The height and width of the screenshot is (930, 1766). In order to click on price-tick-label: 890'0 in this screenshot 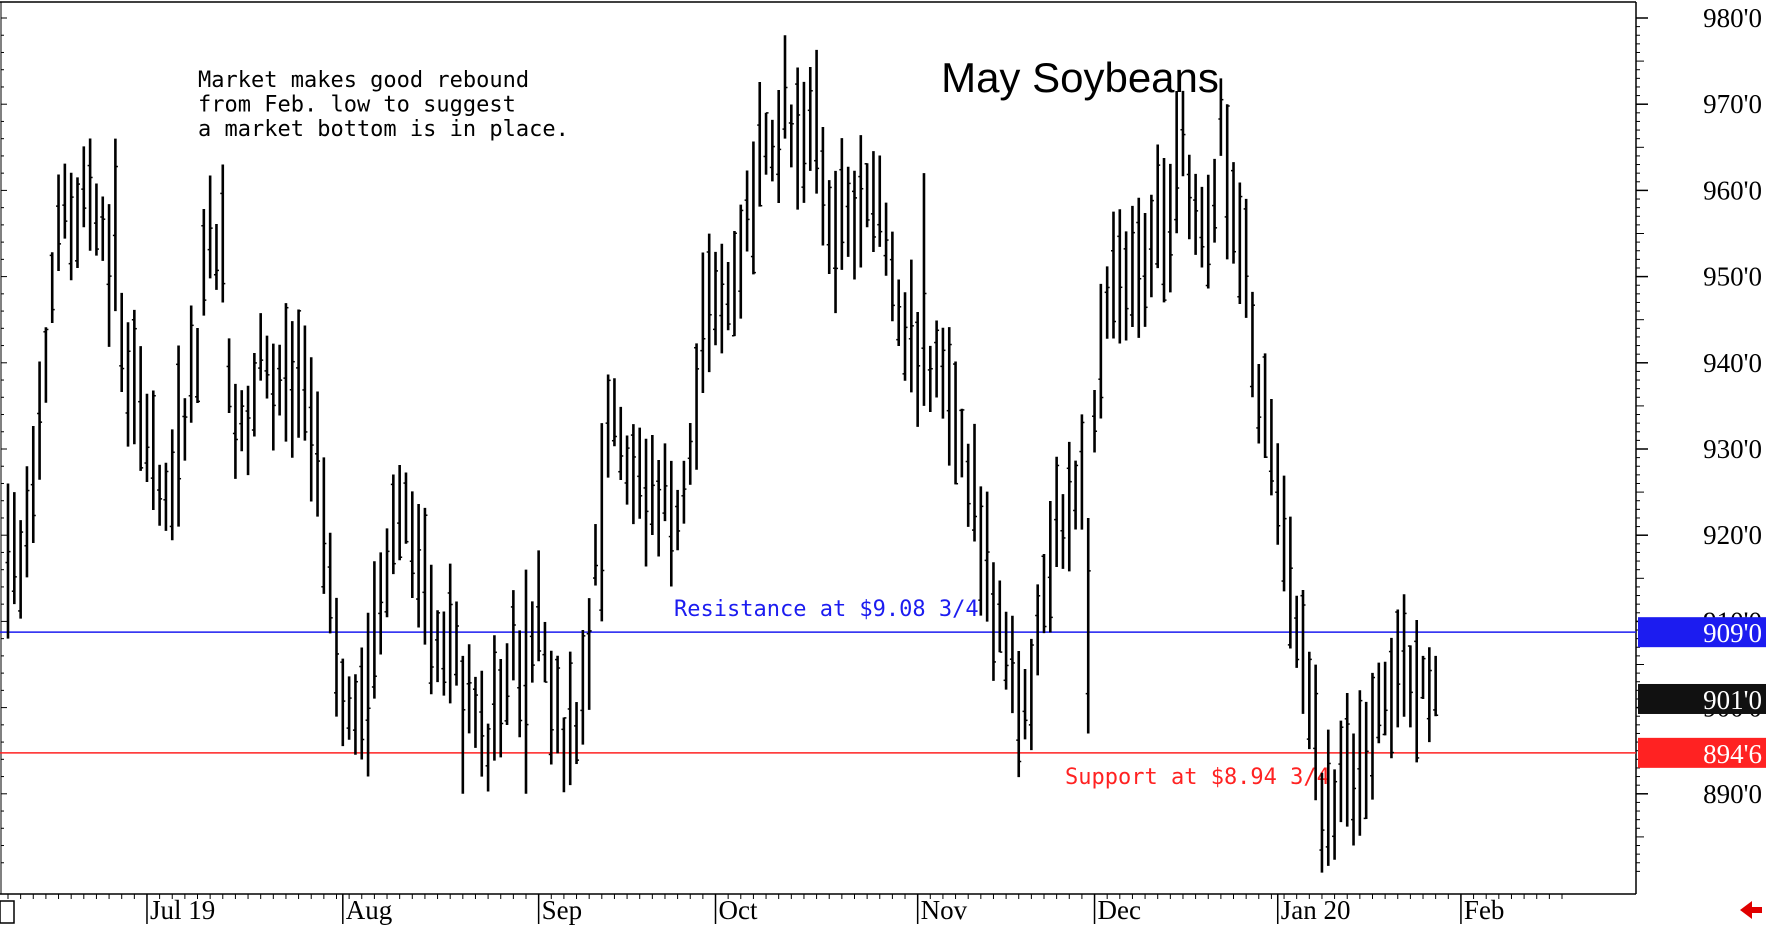, I will do `click(1732, 794)`.